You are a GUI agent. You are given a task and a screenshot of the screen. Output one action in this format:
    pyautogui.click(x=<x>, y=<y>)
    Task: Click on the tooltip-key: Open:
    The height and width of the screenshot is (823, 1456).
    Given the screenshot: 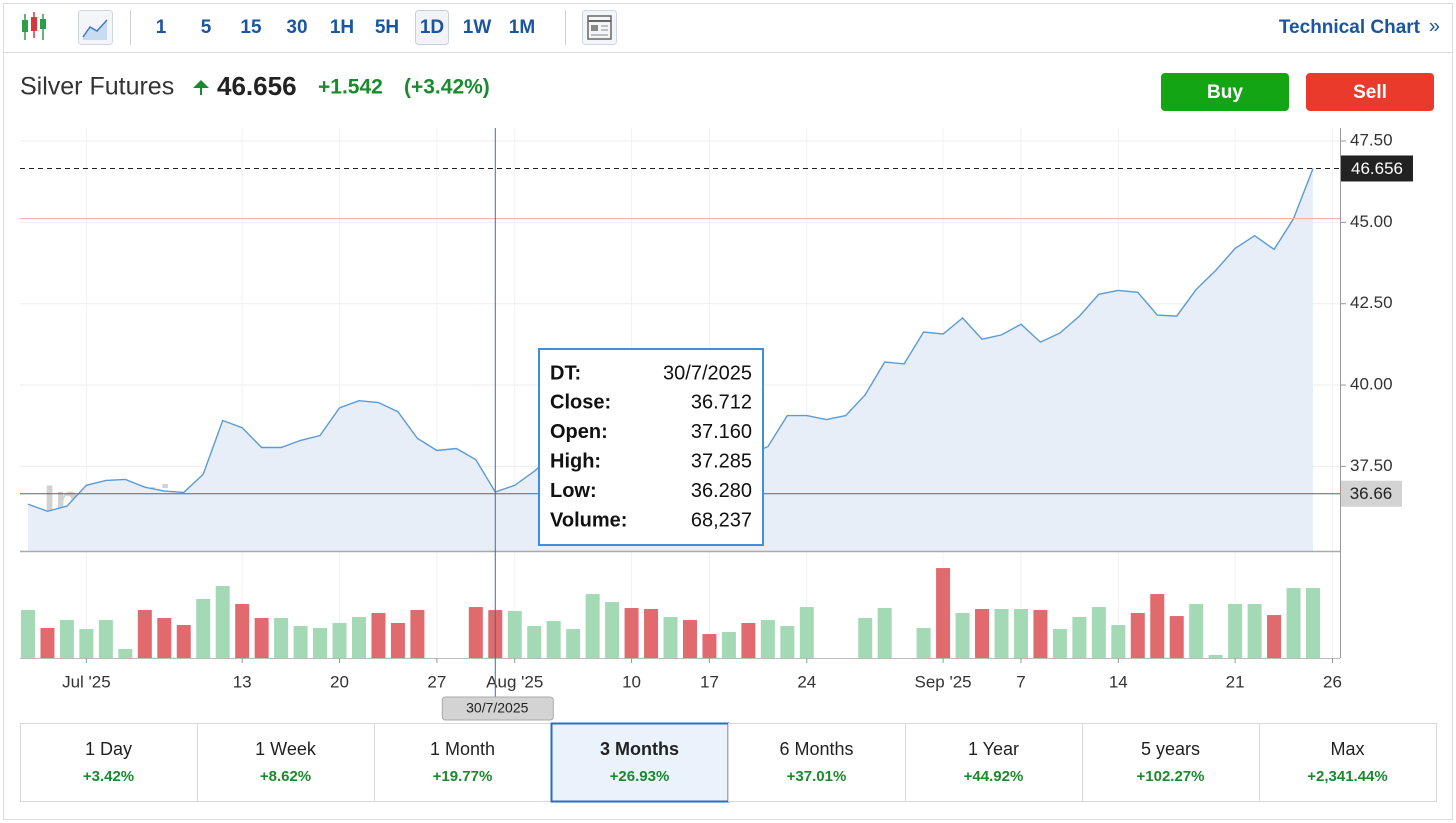 What is the action you would take?
    pyautogui.click(x=579, y=432)
    